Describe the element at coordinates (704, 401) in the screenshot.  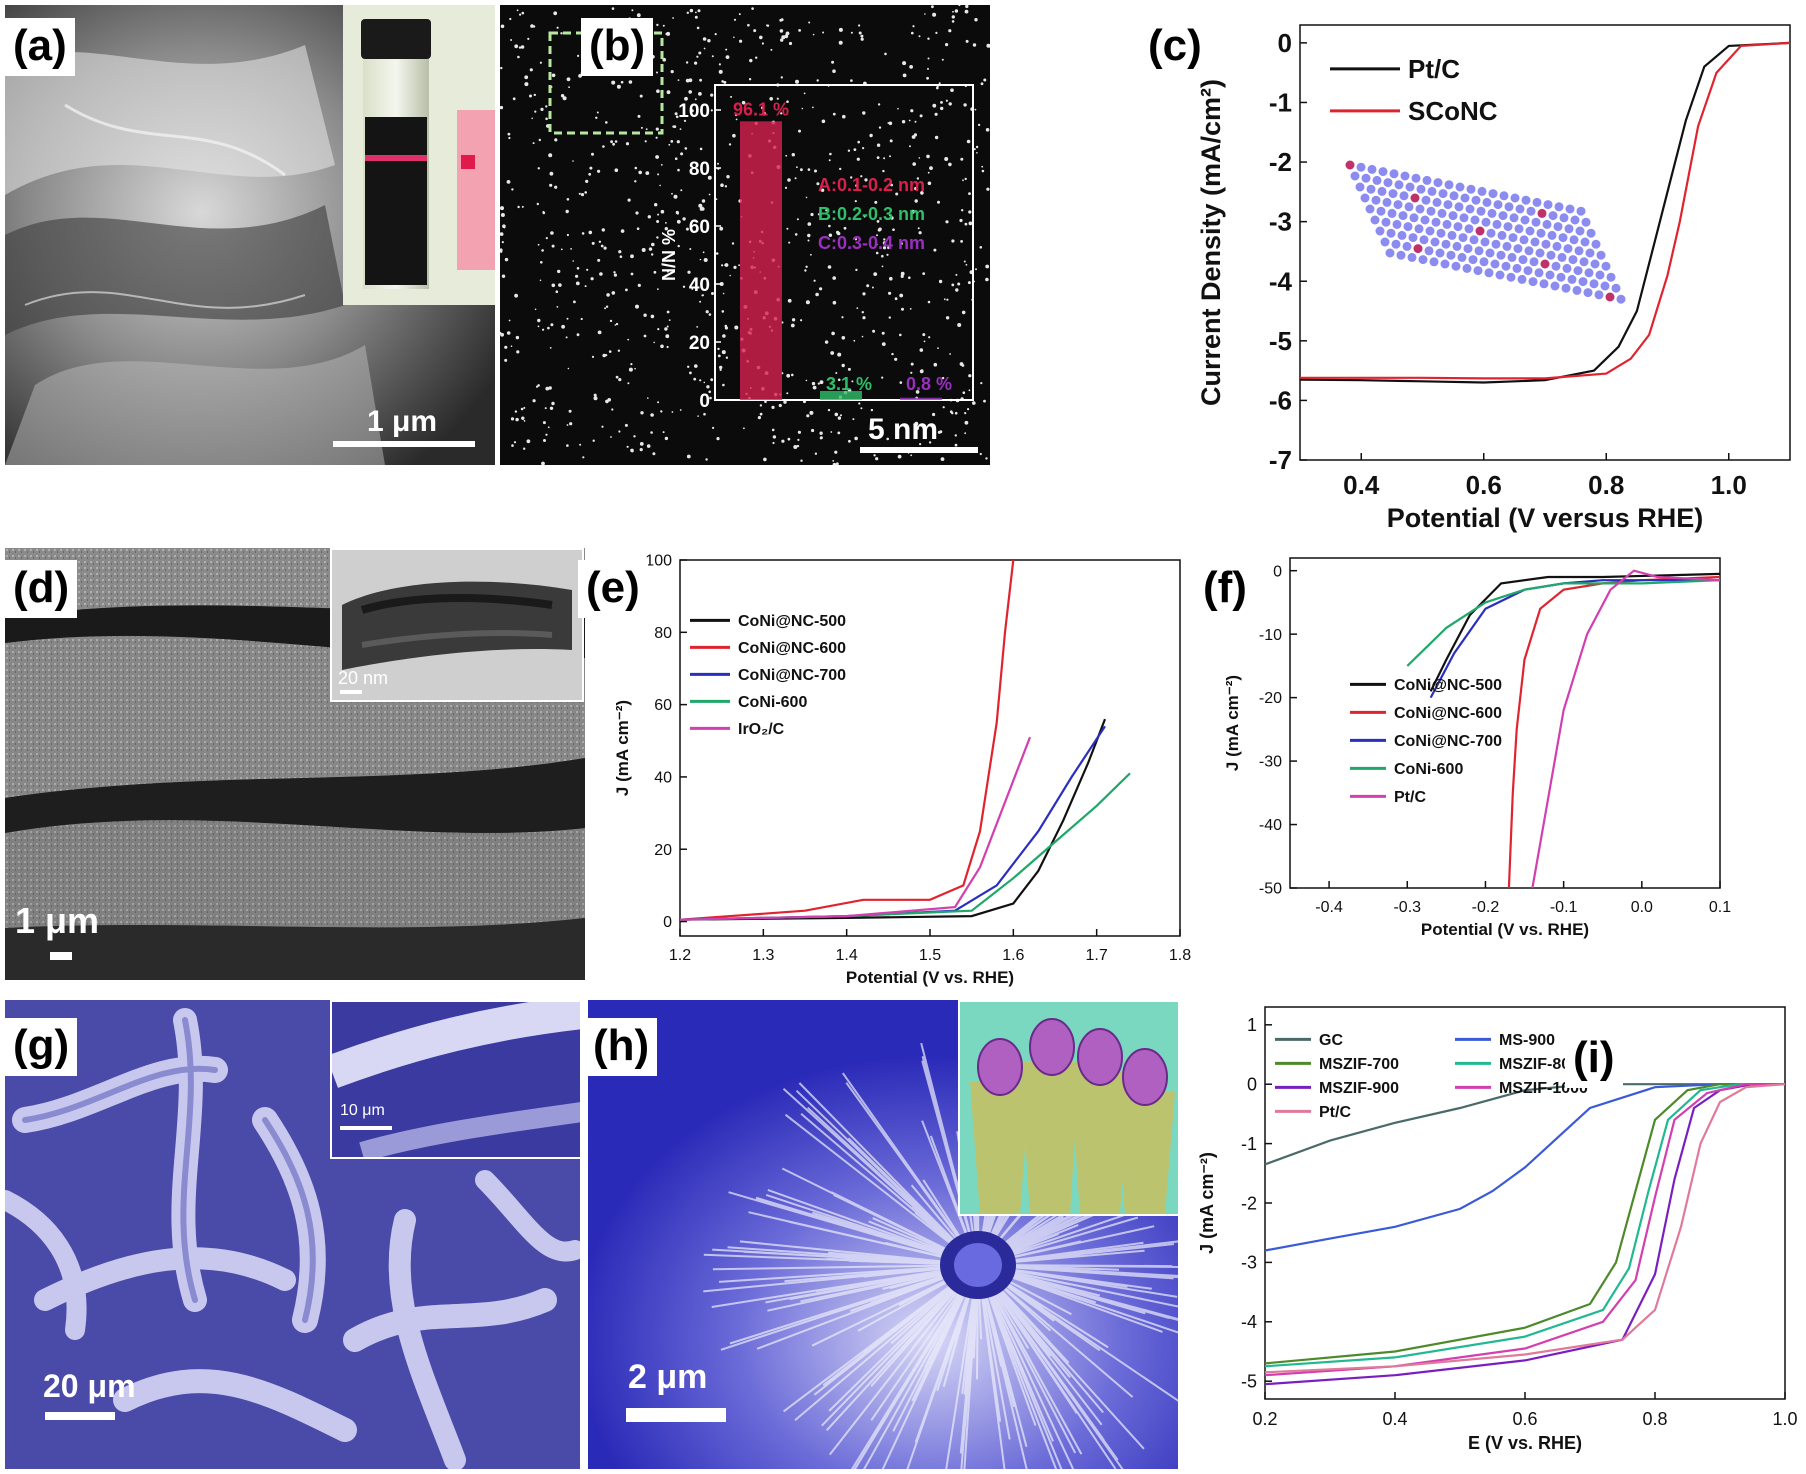
I see `y-tick-label: 0` at that location.